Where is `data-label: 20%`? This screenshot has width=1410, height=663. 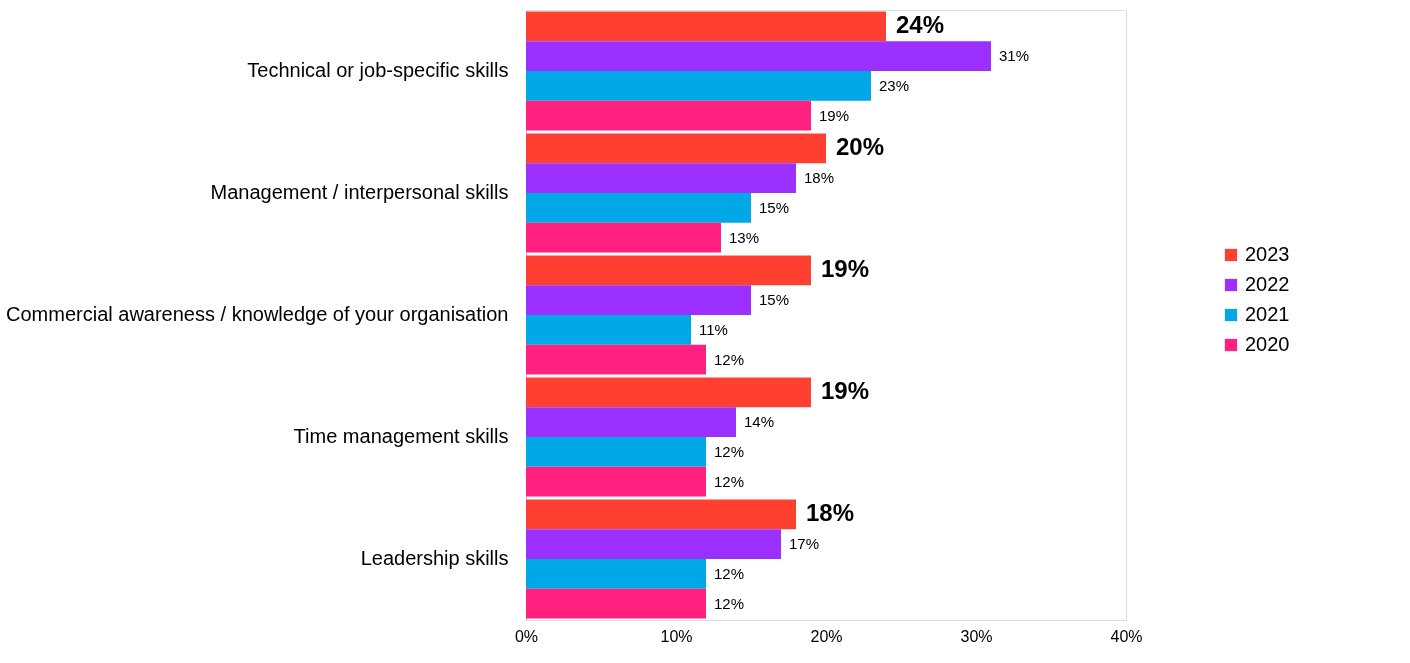
data-label: 20% is located at coordinates (860, 147).